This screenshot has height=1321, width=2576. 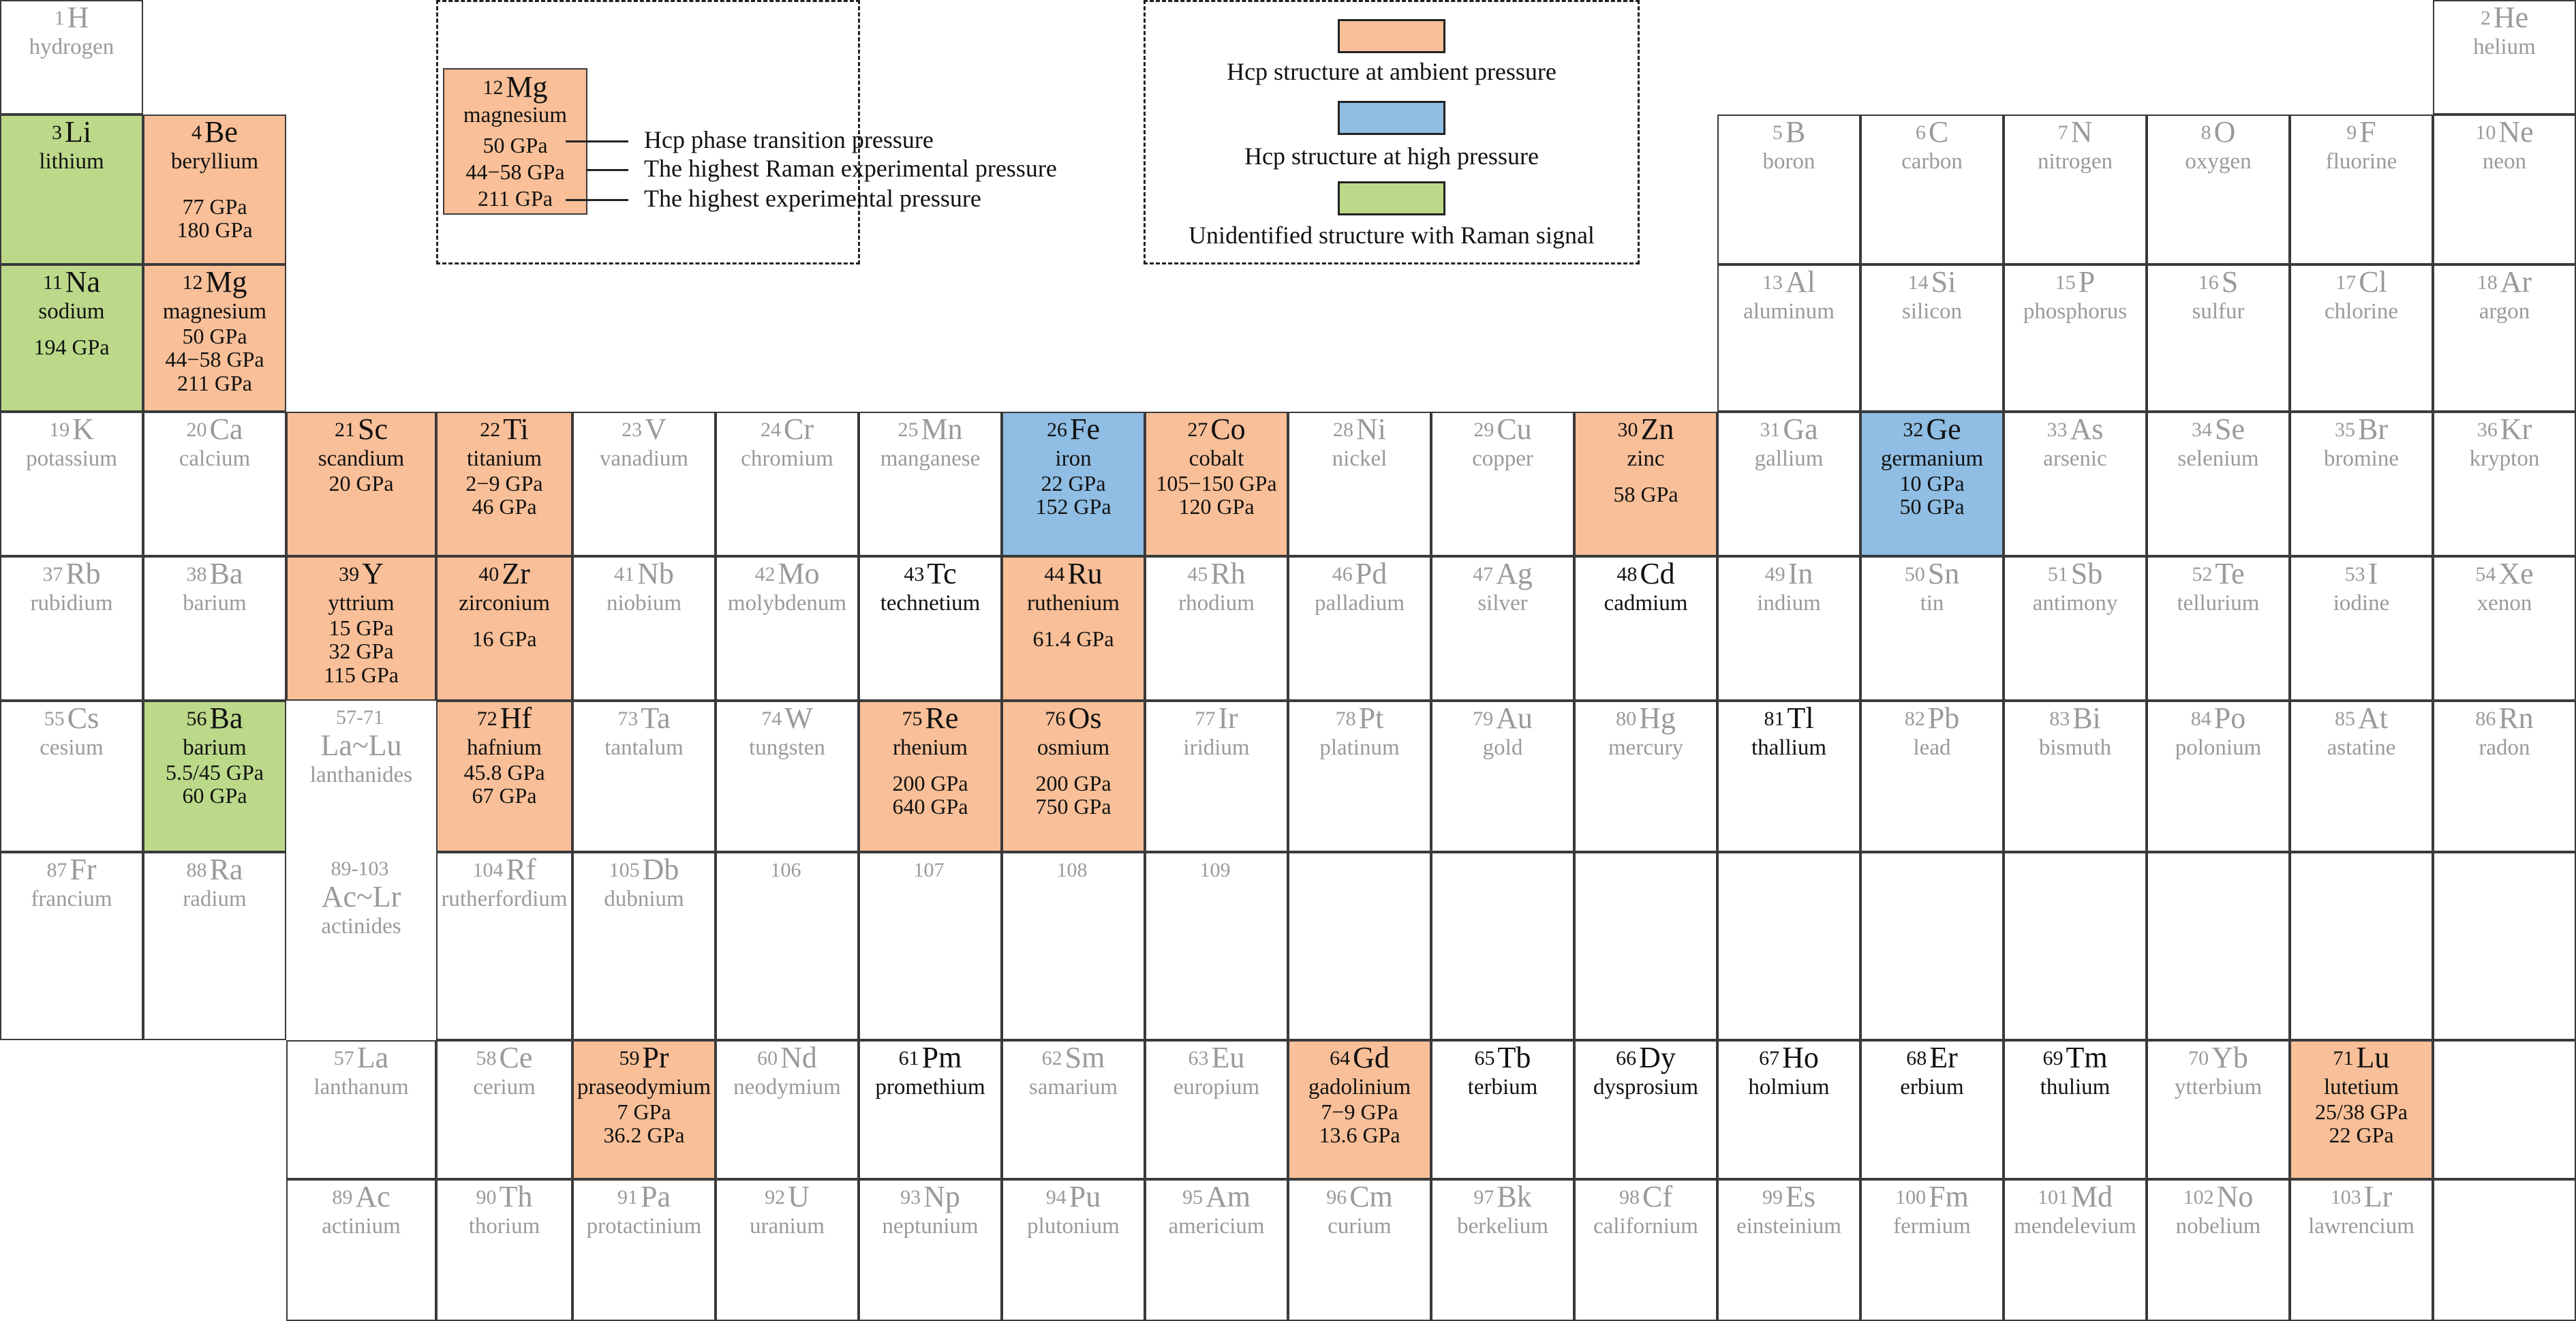 What do you see at coordinates (214, 628) in the screenshot?
I see `element-cell-38: 38Ba barium` at bounding box center [214, 628].